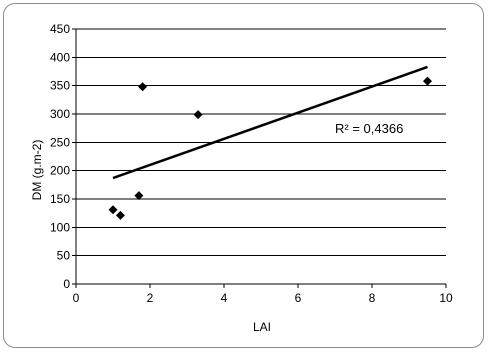  Describe the element at coordinates (60, 86) in the screenshot. I see `y-tick-label-350: 350` at that location.